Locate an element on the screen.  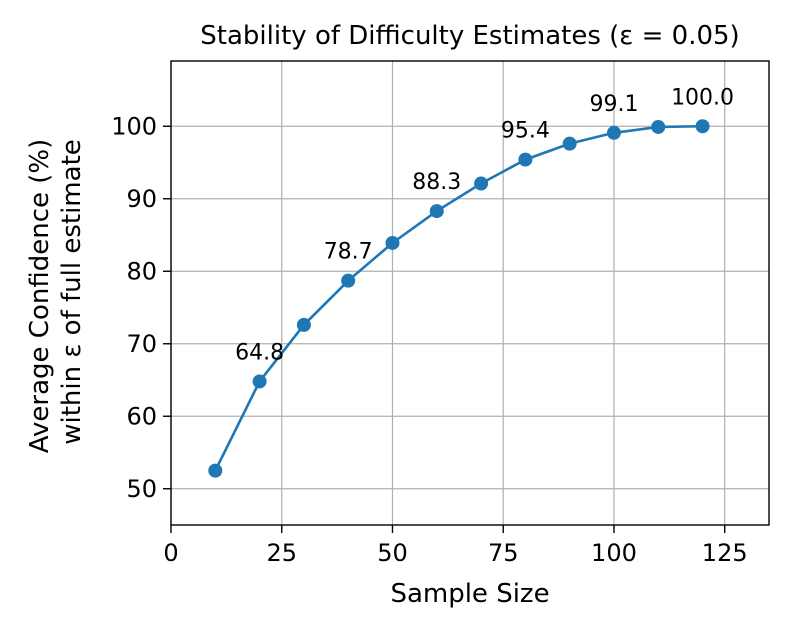
x-tick-label: 125 is located at coordinates (725, 553).